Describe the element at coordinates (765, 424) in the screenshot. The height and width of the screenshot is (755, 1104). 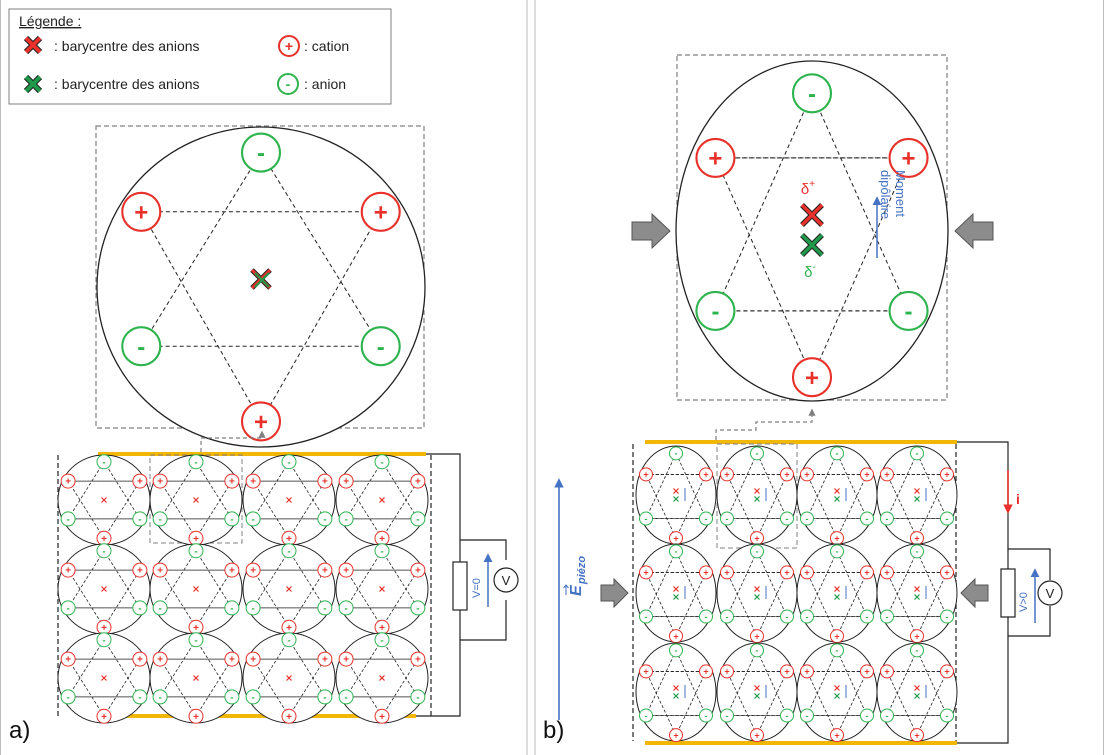
I see `panel-b-zoom-connector` at that location.